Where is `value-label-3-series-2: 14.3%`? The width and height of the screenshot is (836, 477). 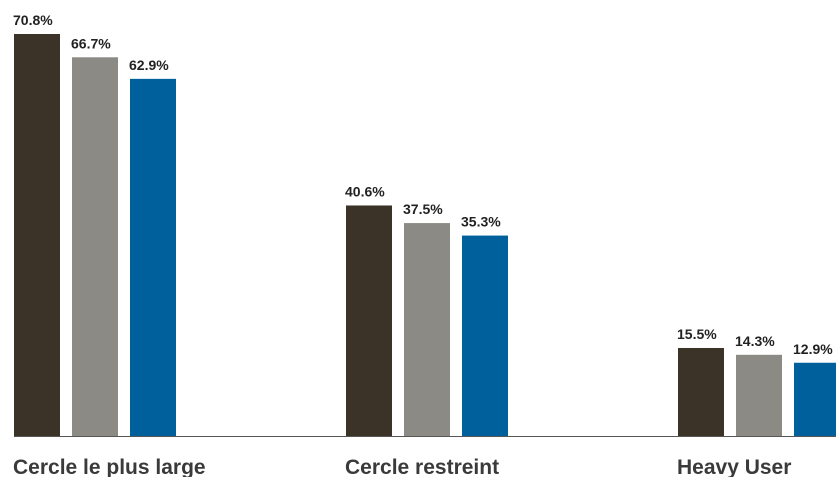
value-label-3-series-2: 14.3% is located at coordinates (755, 341).